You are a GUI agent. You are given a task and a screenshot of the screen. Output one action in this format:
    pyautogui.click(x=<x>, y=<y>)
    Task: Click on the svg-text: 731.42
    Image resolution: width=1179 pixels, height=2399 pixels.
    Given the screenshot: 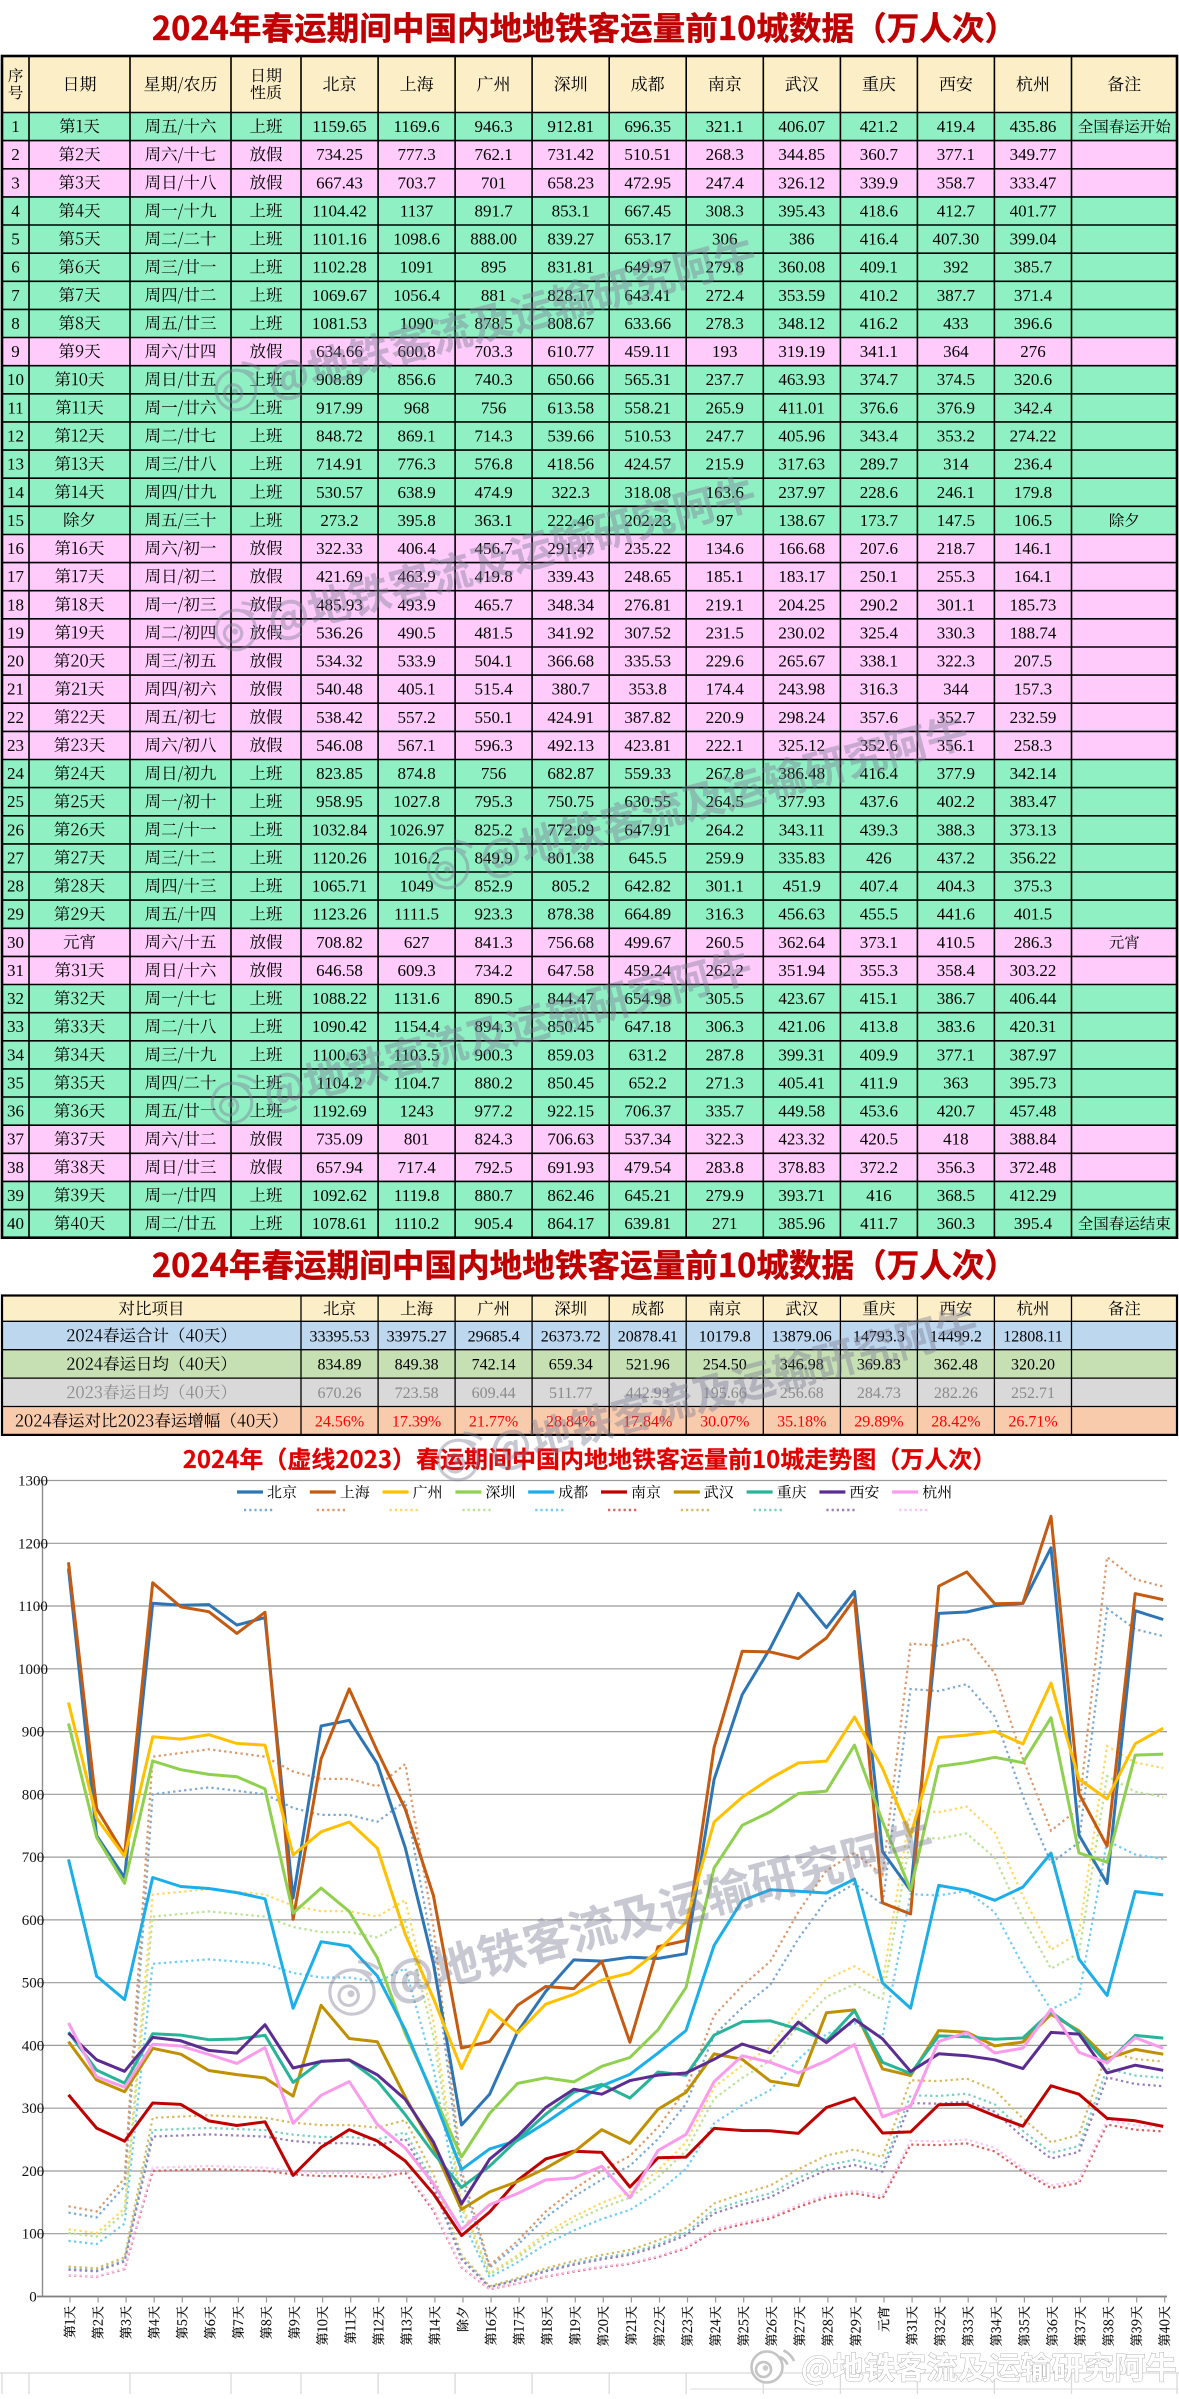 What is the action you would take?
    pyautogui.click(x=570, y=154)
    